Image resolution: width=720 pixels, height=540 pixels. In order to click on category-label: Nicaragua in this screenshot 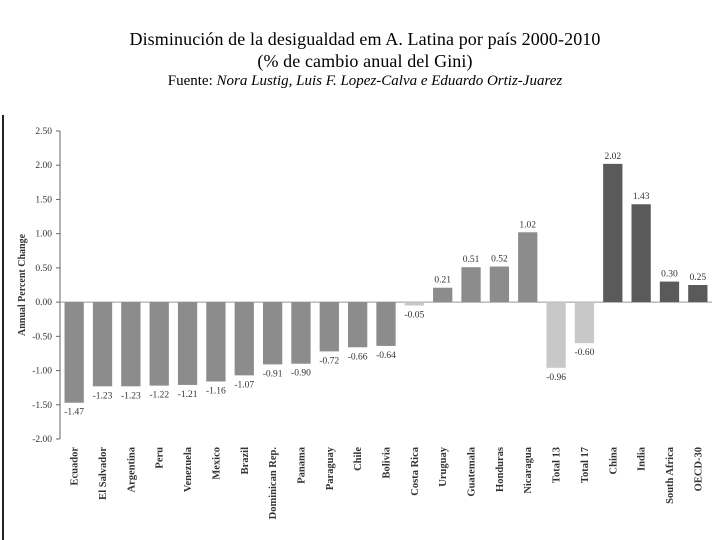, I will do `click(528, 469)`.